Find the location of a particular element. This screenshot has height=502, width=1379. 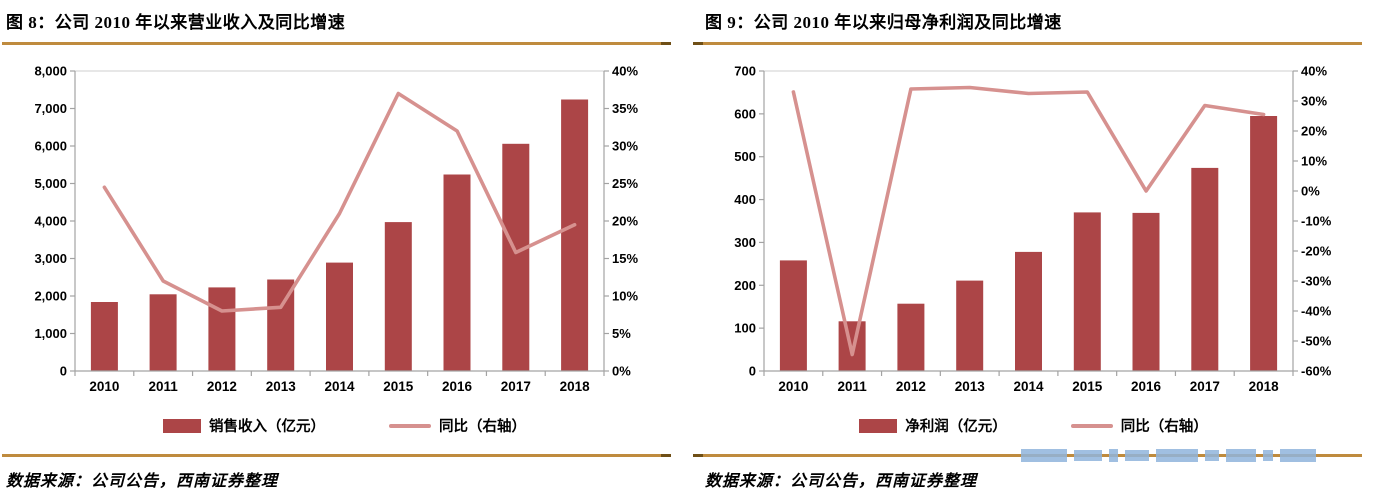

figure-8-source: 数据来源：公司公告，西南证券整理 is located at coordinates (142, 481).